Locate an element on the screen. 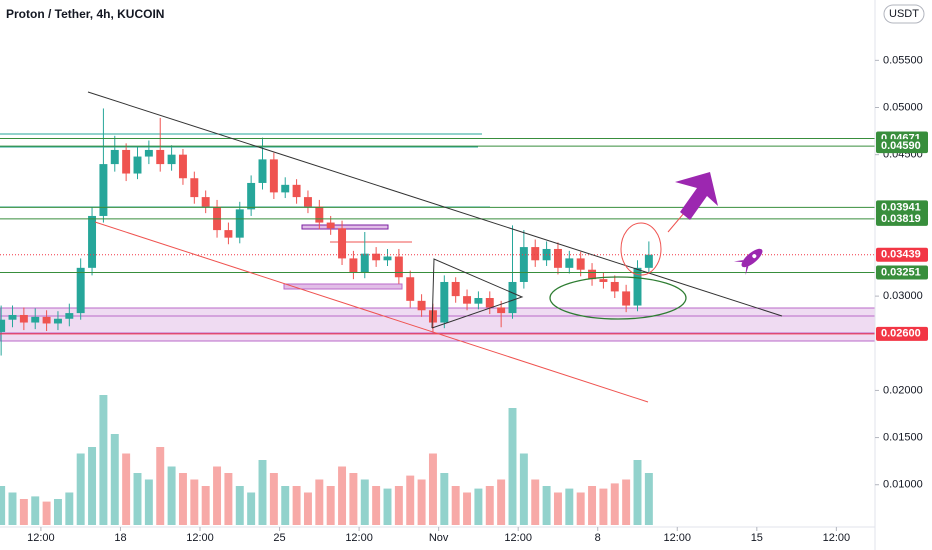 Image resolution: width=932 pixels, height=550 pixels. price-tag-label: 0.03941 is located at coordinates (901, 207).